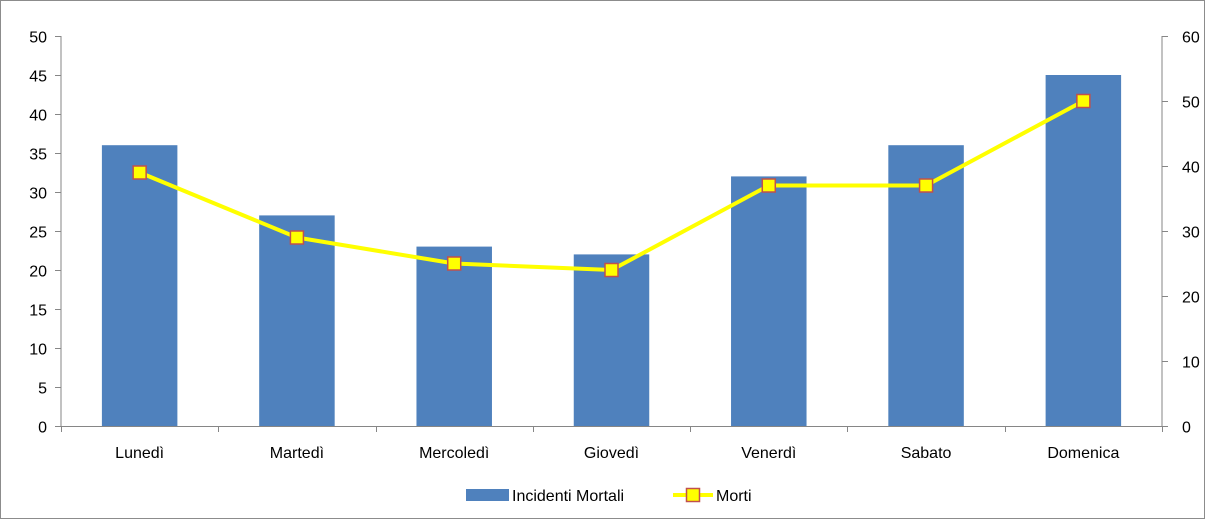  I want to click on left-axis-tick-label: 5, so click(42, 389).